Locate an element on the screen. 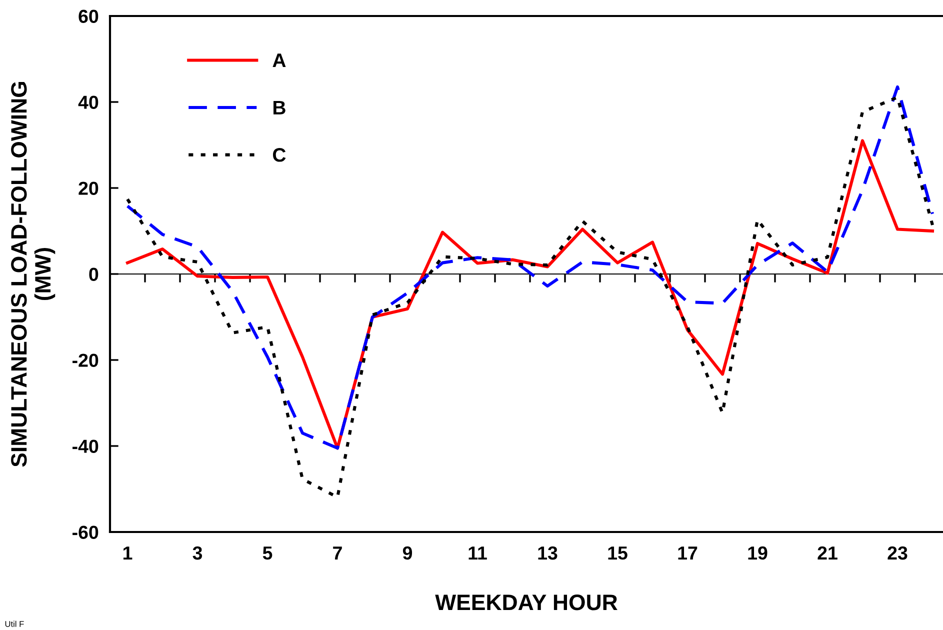  x-tick-label: 9 is located at coordinates (407, 553).